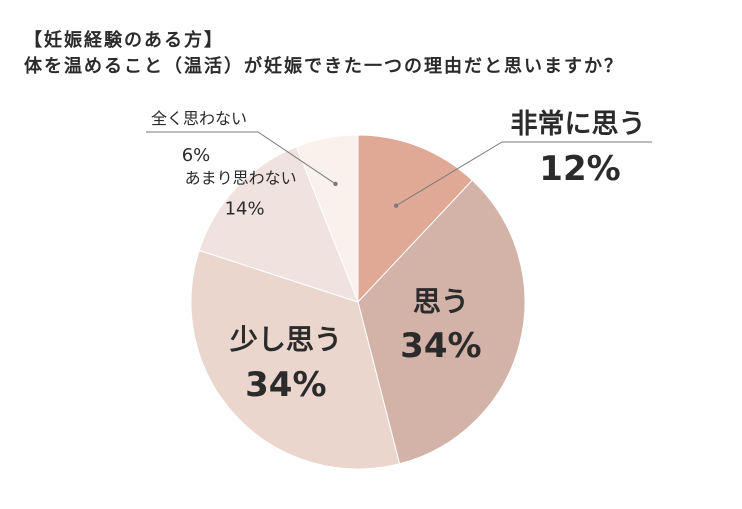 This screenshot has height=509, width=742. What do you see at coordinates (196, 155) in the screenshot?
I see `slice-value-label-5: 6%` at bounding box center [196, 155].